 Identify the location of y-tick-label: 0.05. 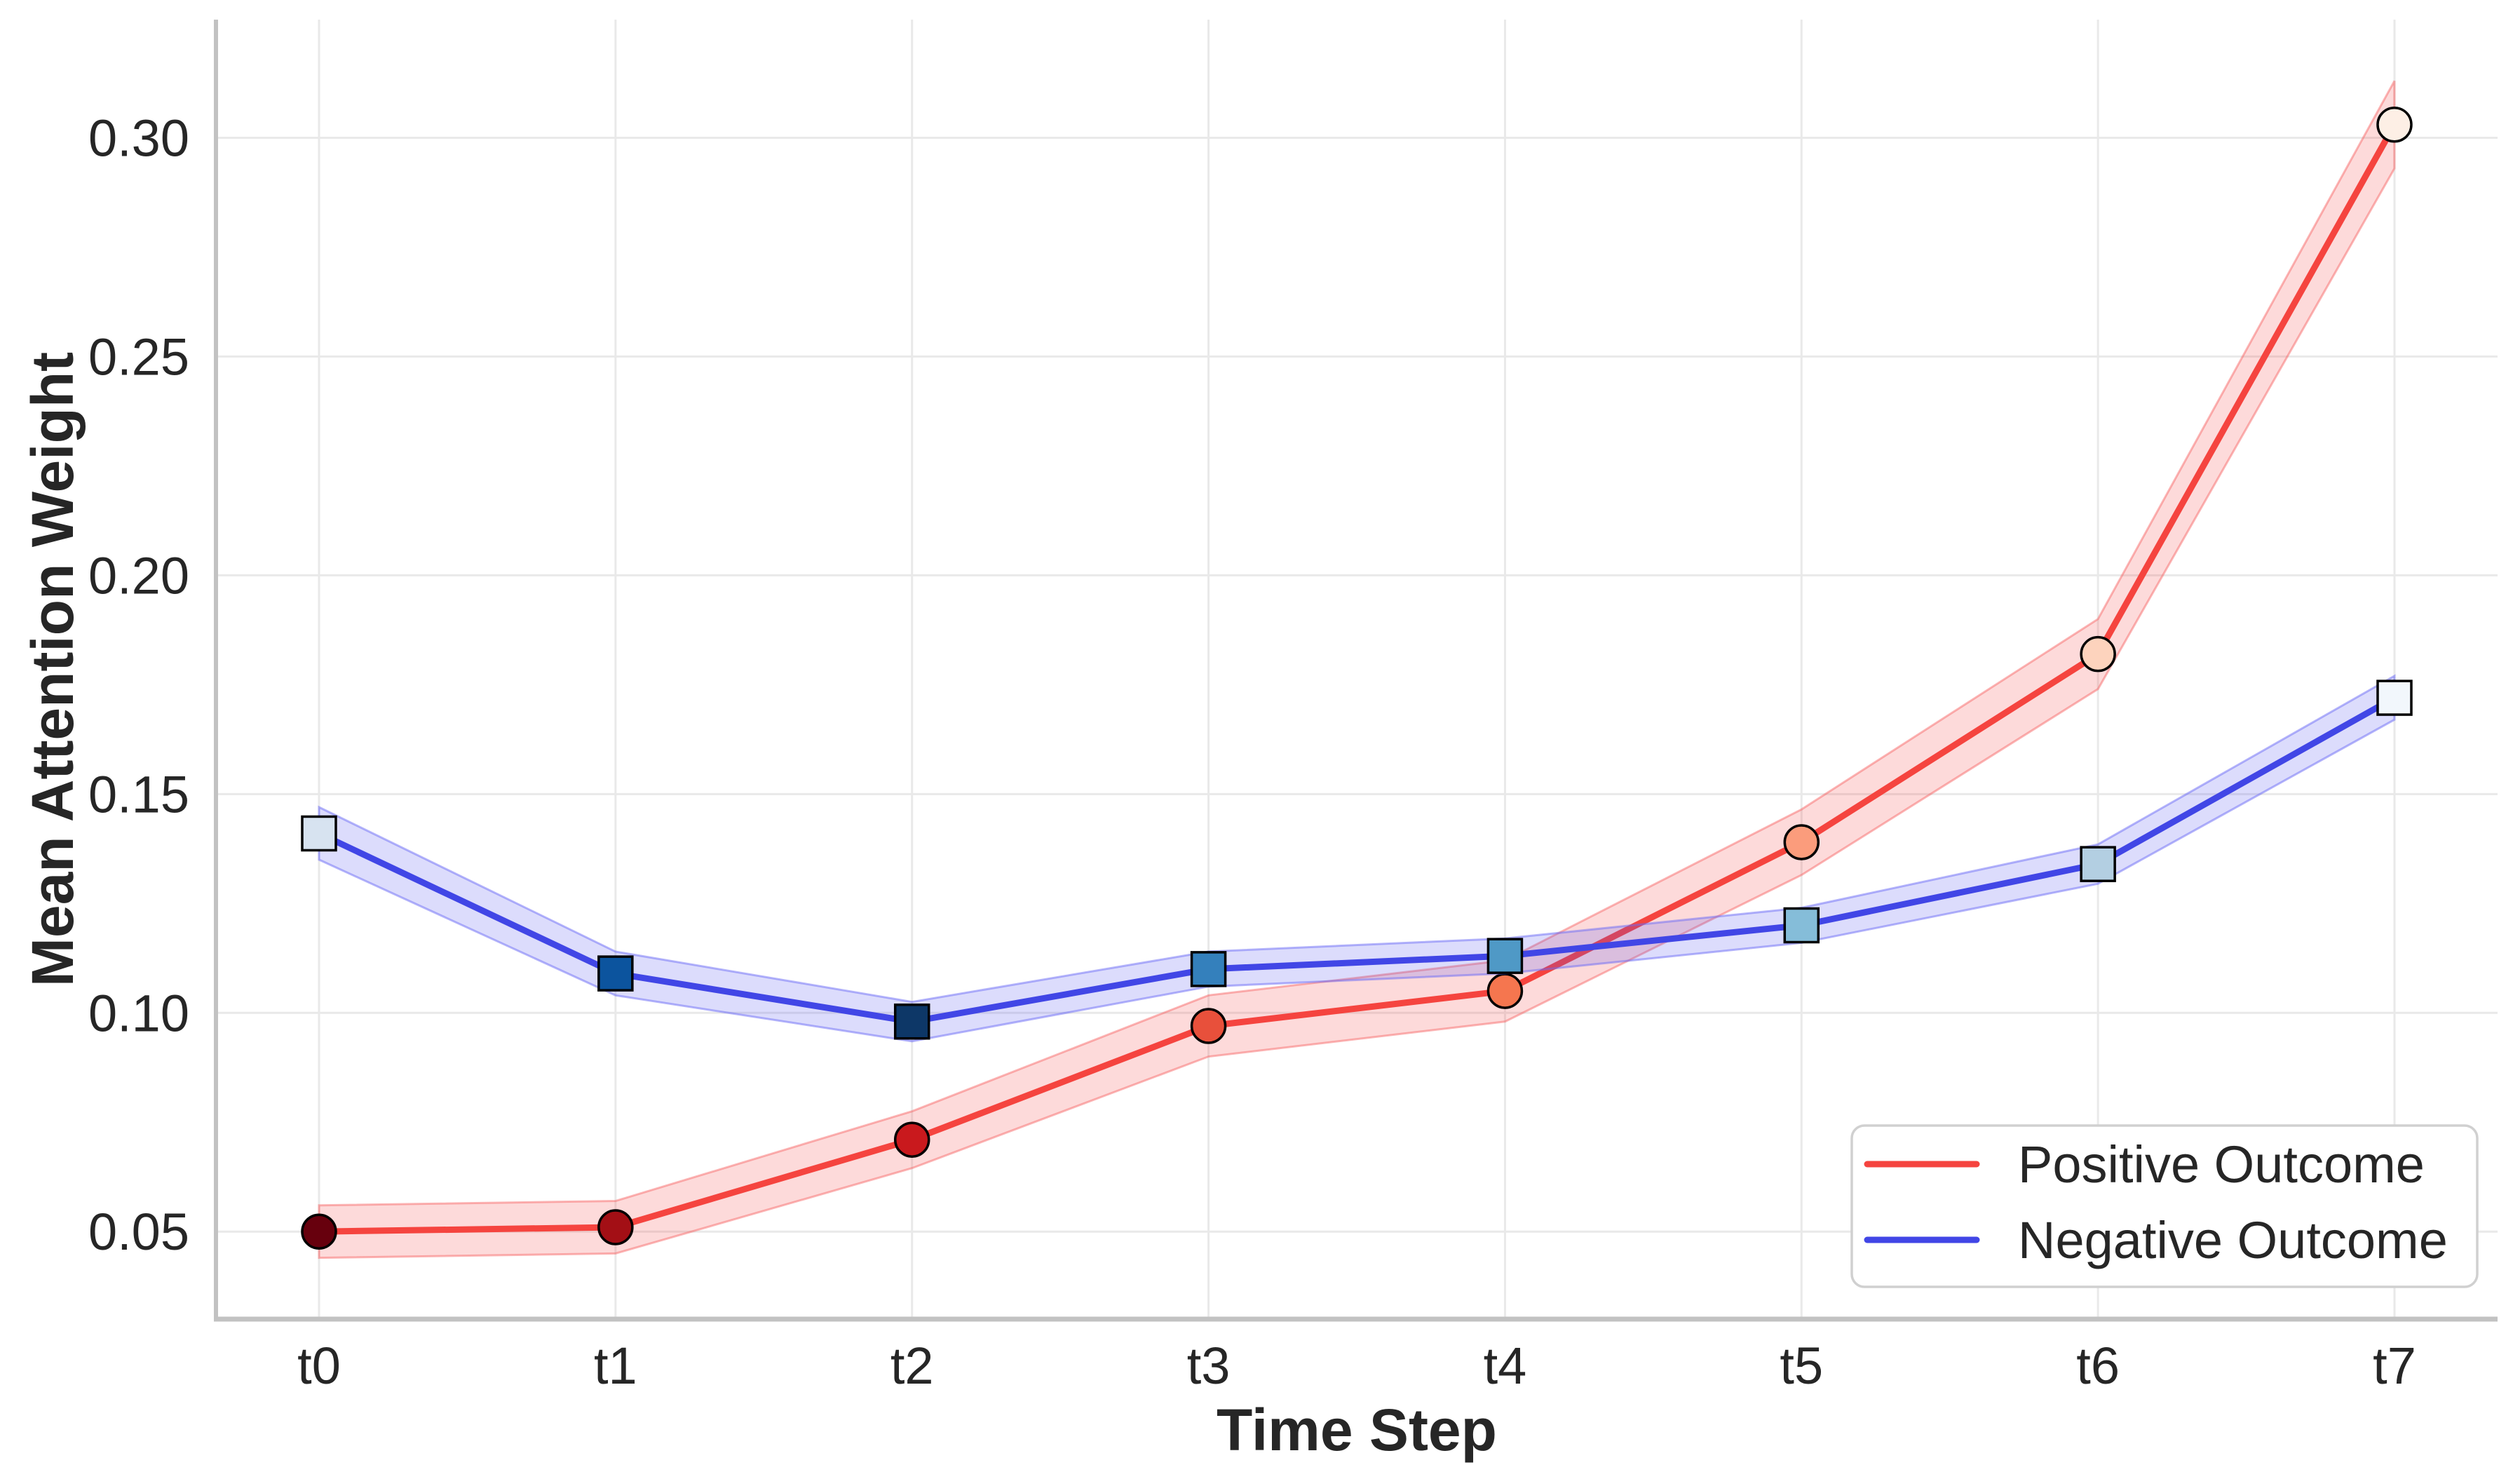
(138, 1232).